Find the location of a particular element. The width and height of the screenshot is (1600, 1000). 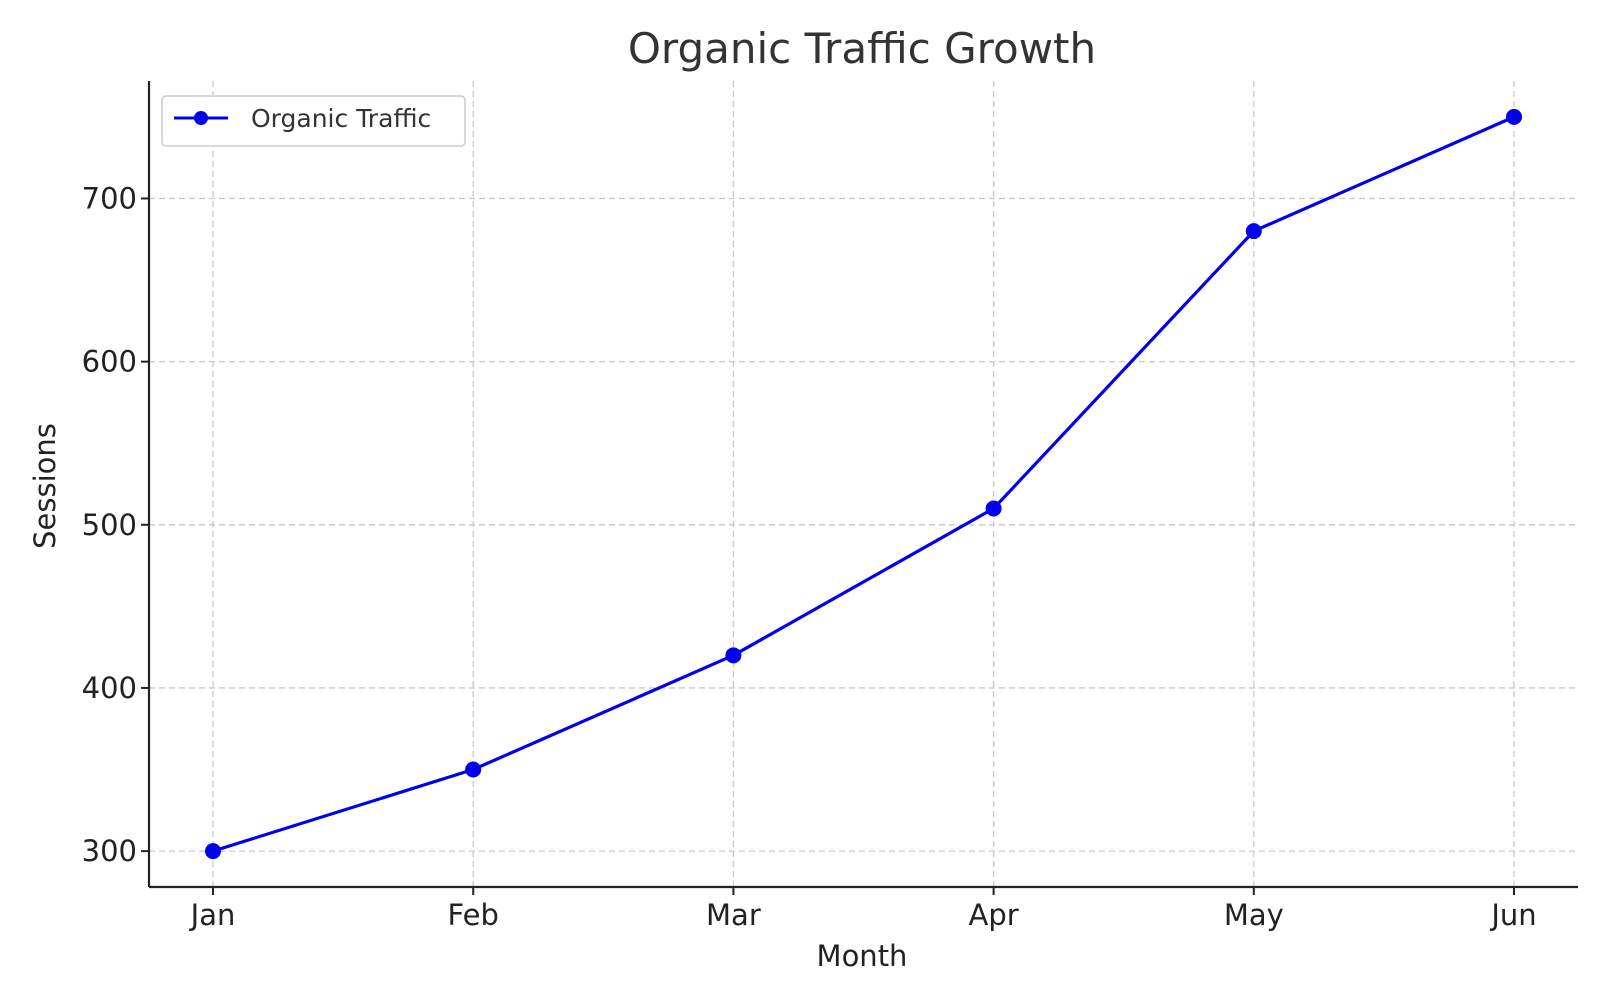

legend-entry-organic-traffic: Organic Traffic is located at coordinates (341, 118).